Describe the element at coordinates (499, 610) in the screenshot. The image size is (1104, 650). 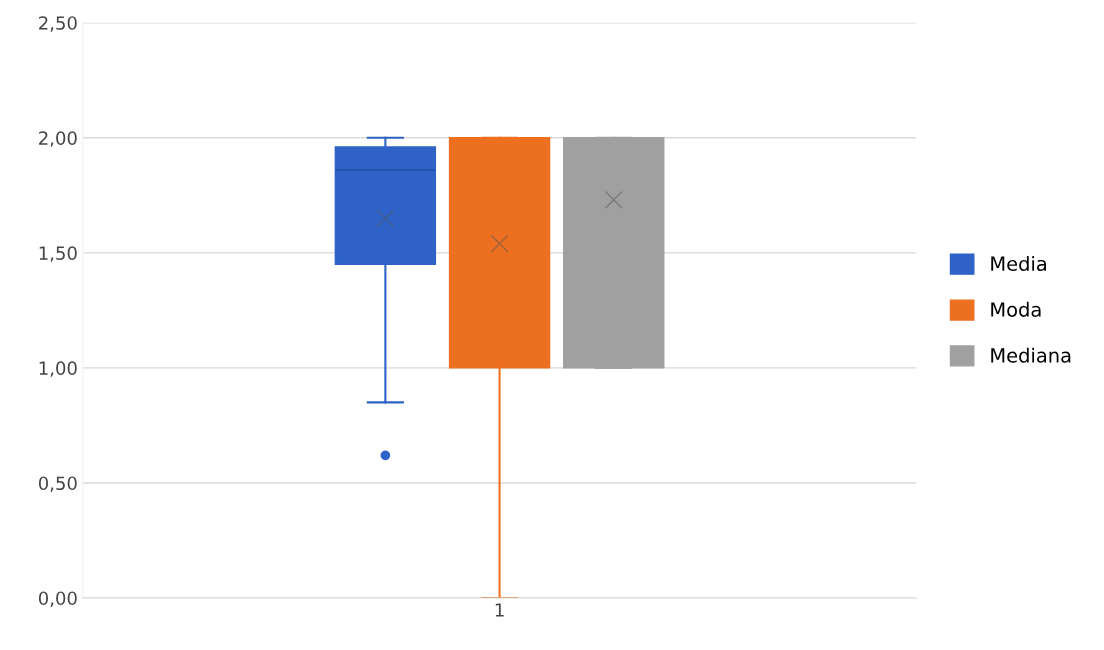
I see `x-tick-label: 1` at that location.